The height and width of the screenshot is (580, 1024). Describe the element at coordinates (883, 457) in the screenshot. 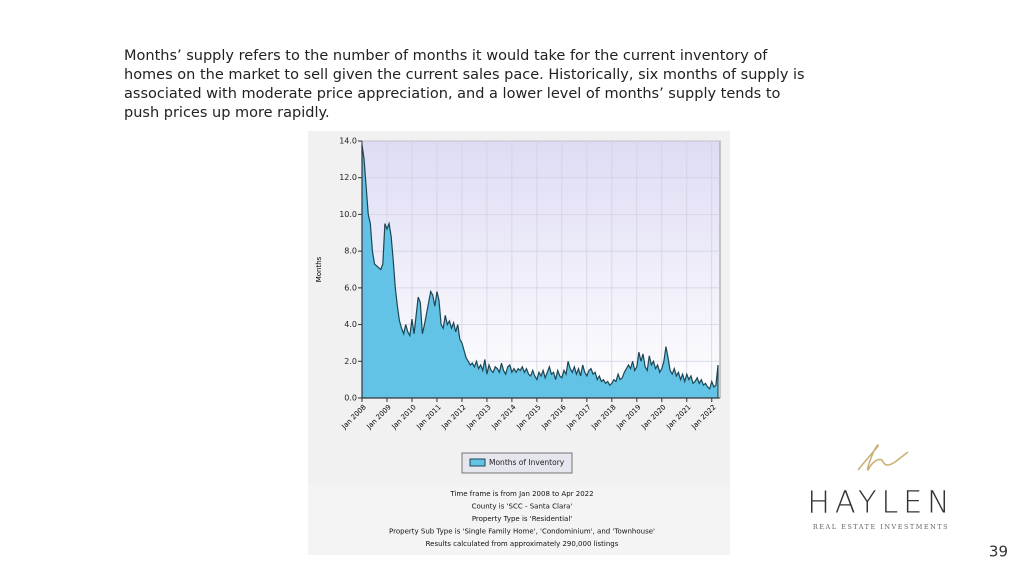

I see `logo-mark` at that location.